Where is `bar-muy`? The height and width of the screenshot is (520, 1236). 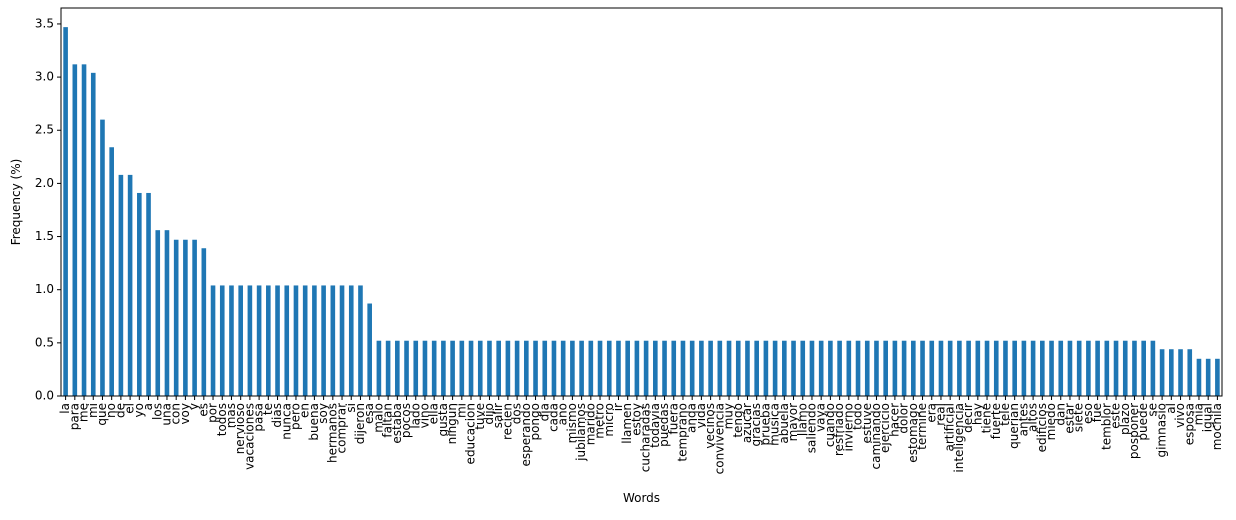 bar-muy is located at coordinates (729, 368).